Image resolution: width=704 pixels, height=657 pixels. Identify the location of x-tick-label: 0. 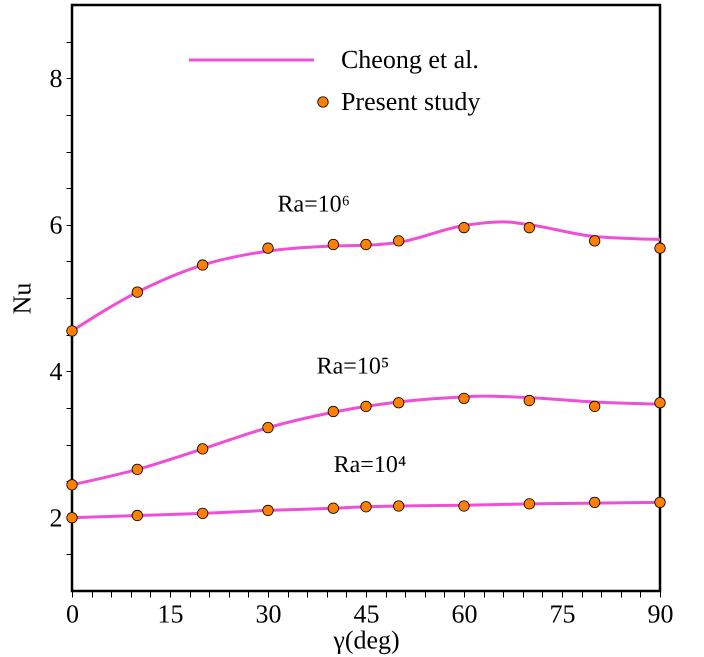
(72, 614).